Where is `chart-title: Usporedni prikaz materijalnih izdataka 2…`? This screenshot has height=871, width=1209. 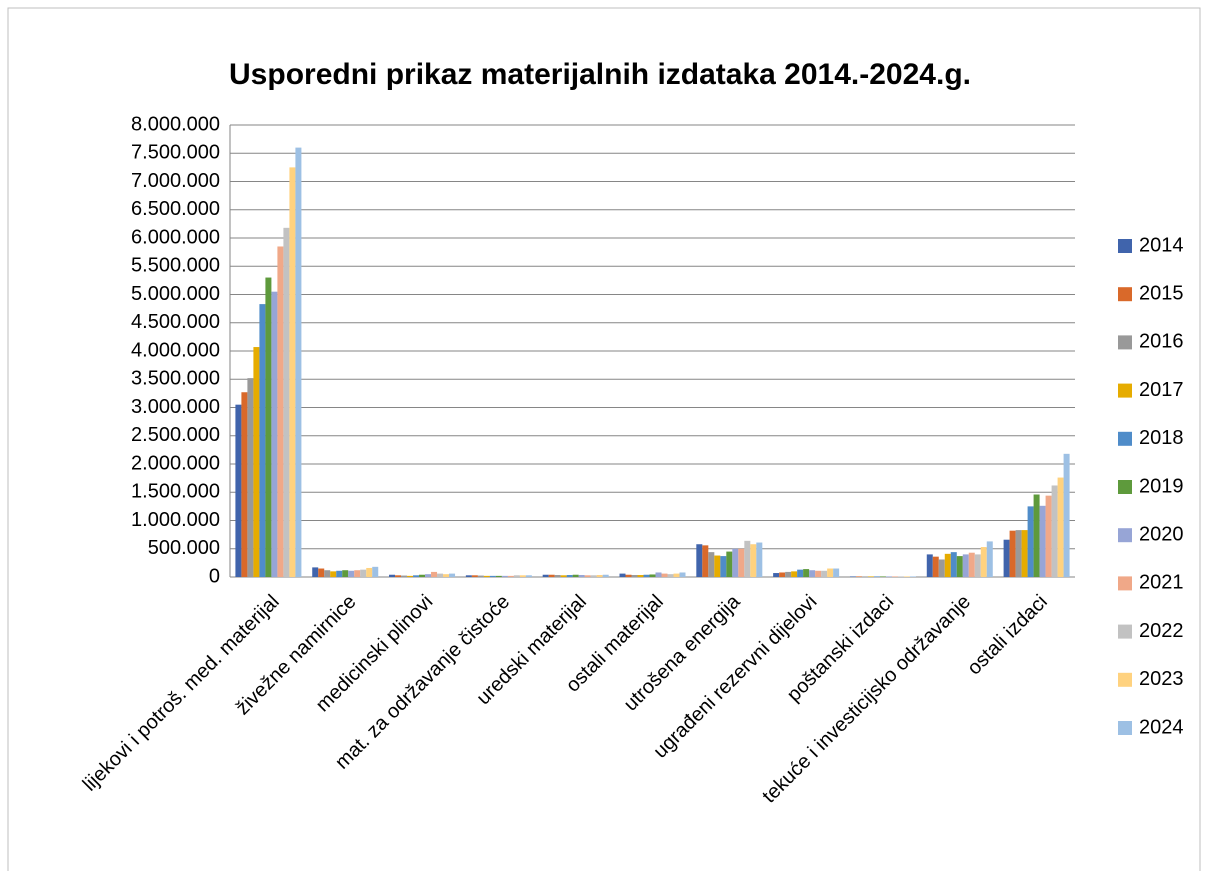
chart-title: Usporedni prikaz materijalnih izdataka 2… is located at coordinates (600, 74).